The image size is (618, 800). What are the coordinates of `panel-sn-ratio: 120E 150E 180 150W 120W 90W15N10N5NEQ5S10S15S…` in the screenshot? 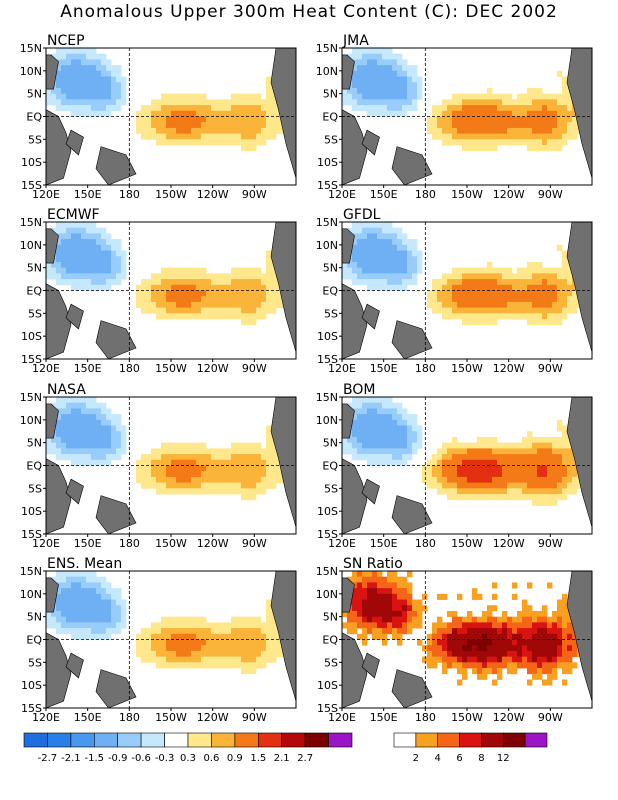 It's located at (454, 640).